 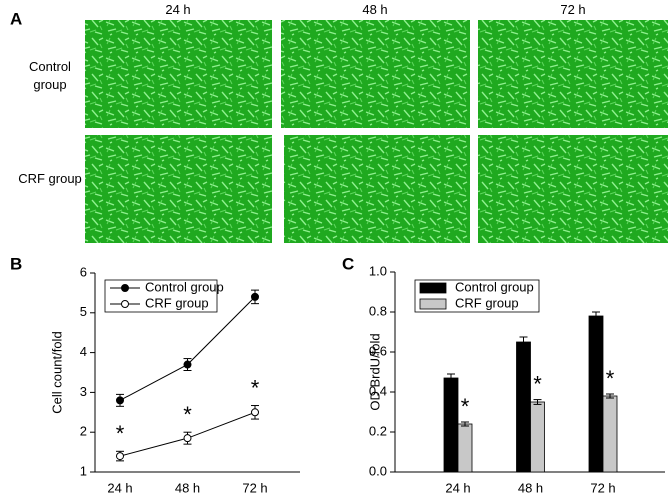 I want to click on series-line, so click(x=187, y=348).